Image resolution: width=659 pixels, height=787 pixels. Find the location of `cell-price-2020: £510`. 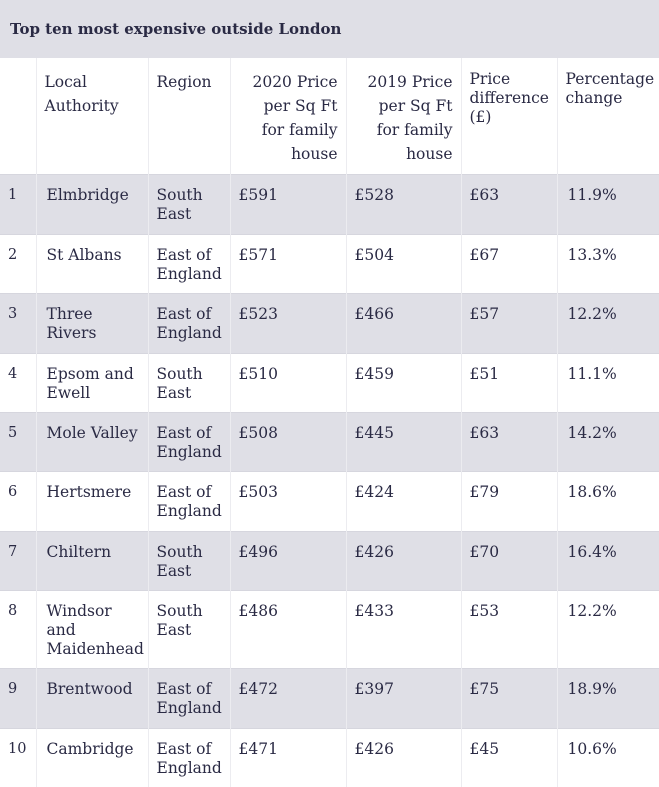

cell-price-2020: £510 is located at coordinates (288, 382).